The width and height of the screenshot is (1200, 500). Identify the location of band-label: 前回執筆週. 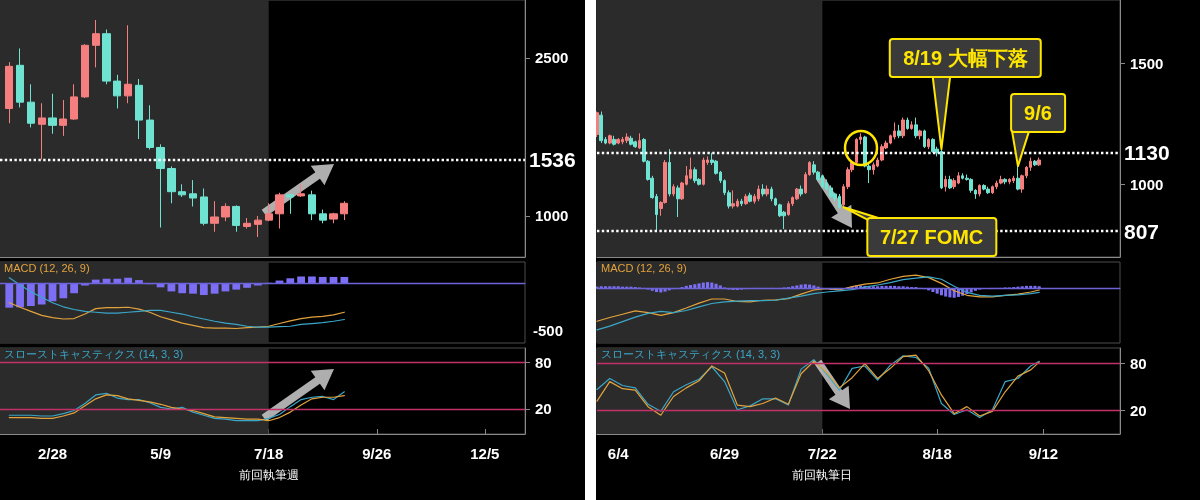
(268, 475).